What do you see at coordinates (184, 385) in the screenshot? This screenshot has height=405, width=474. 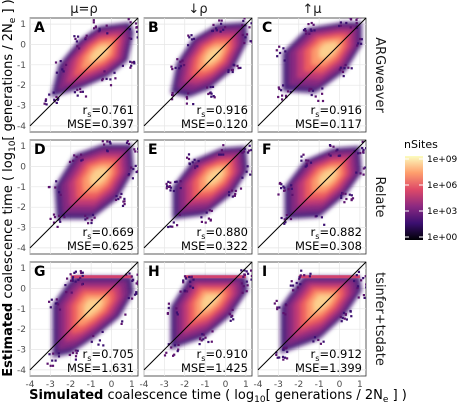 I see `x-tick-label: -2` at bounding box center [184, 385].